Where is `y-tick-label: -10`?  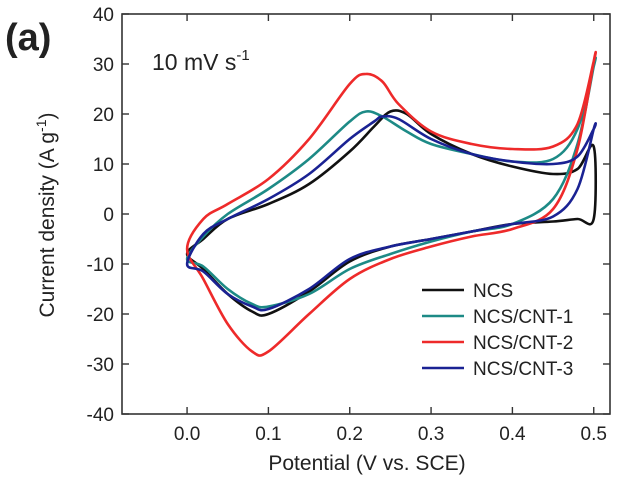 y-tick-label: -10 is located at coordinates (100, 265).